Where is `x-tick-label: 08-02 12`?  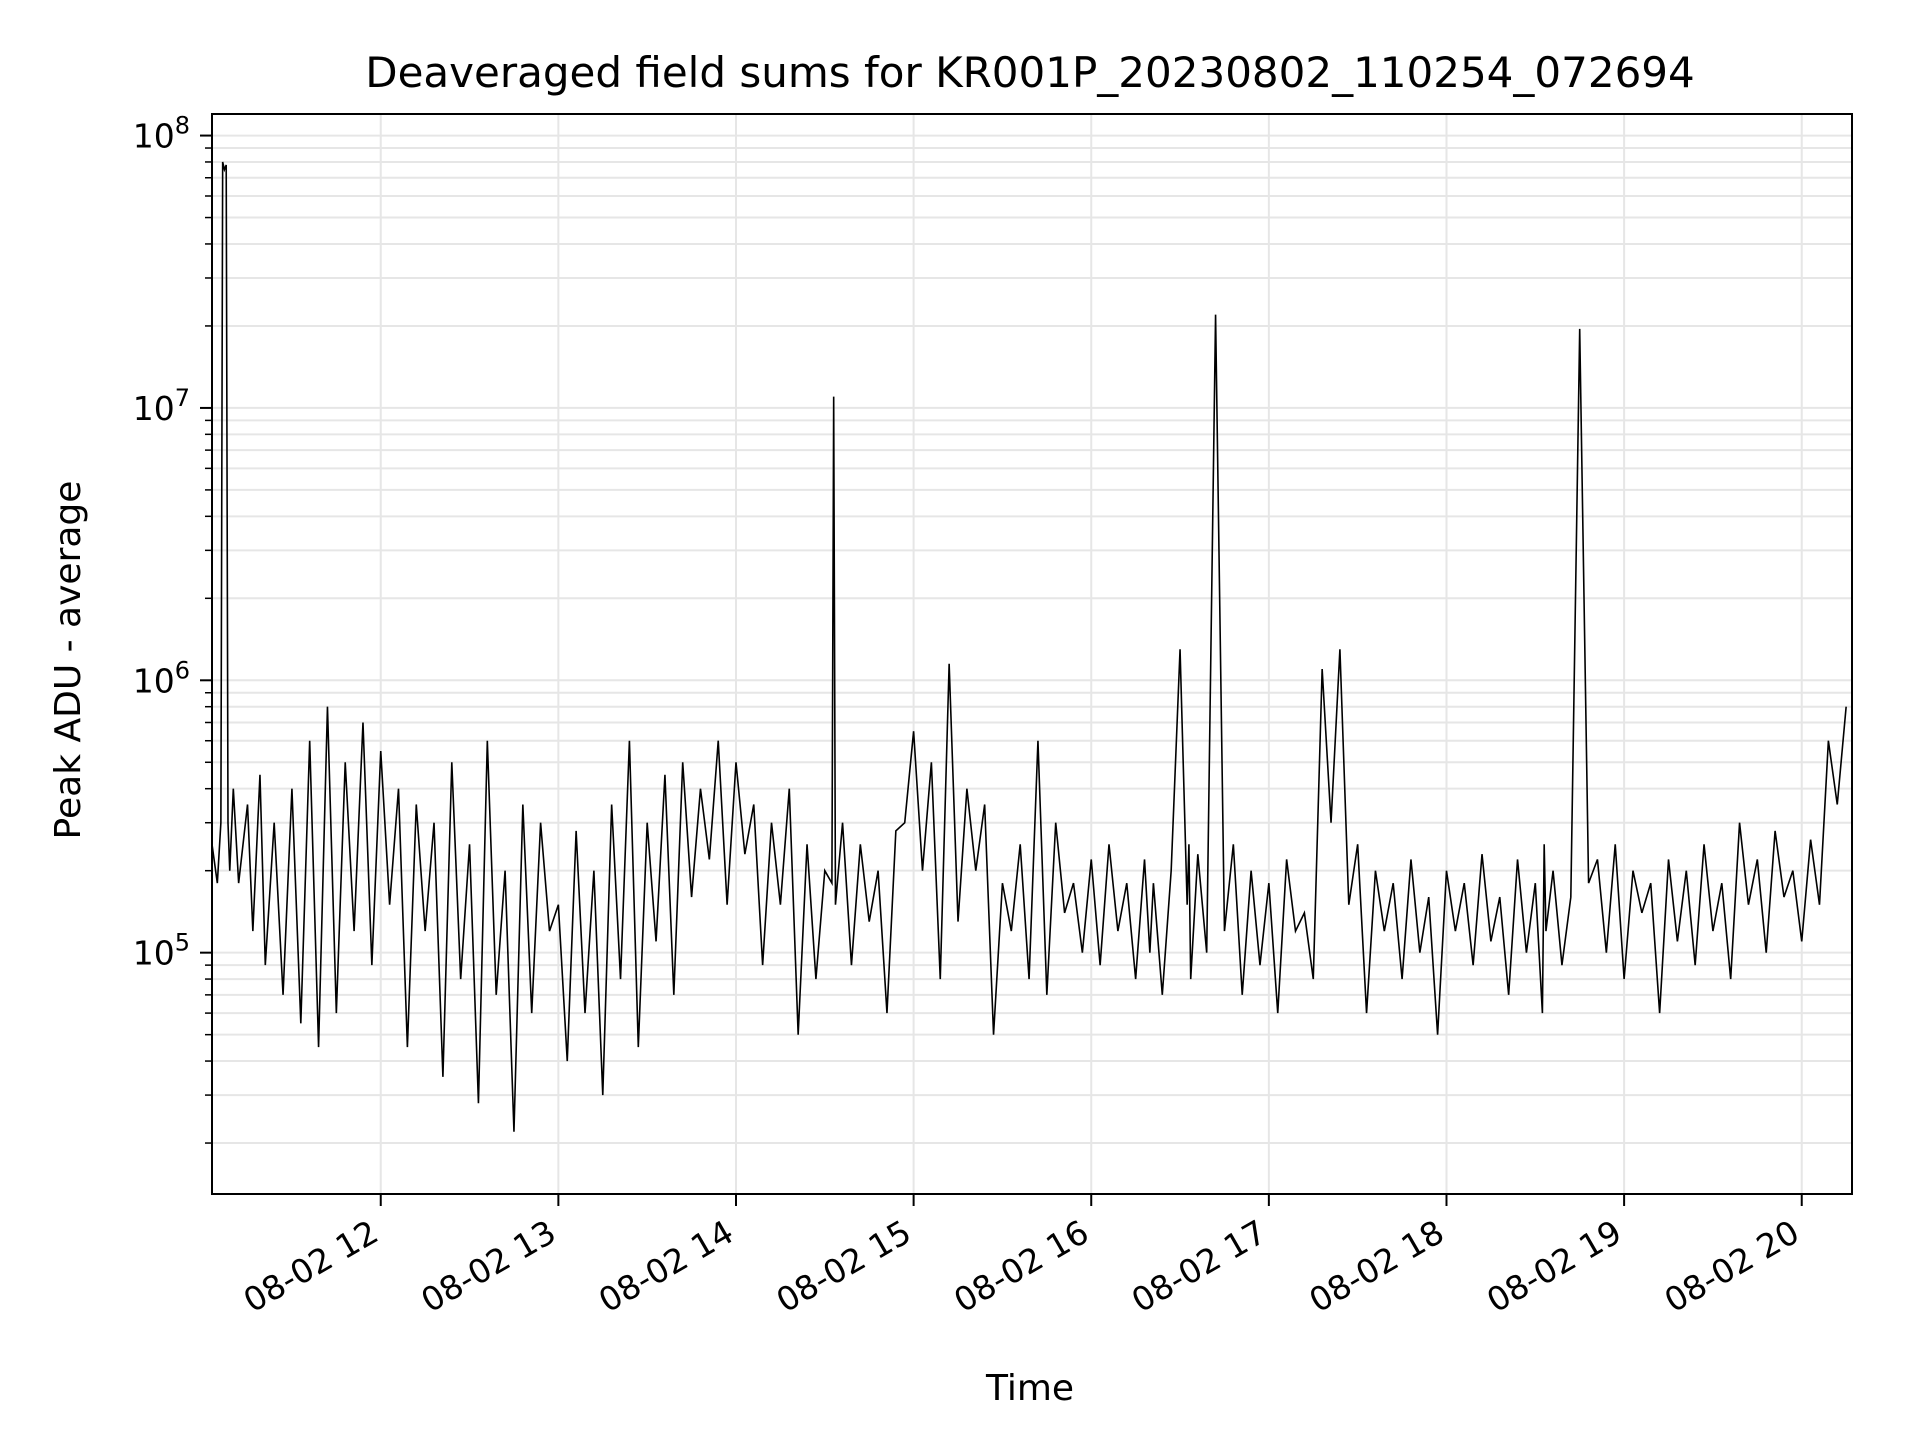
x-tick-label: 08-02 12 is located at coordinates (311, 1266).